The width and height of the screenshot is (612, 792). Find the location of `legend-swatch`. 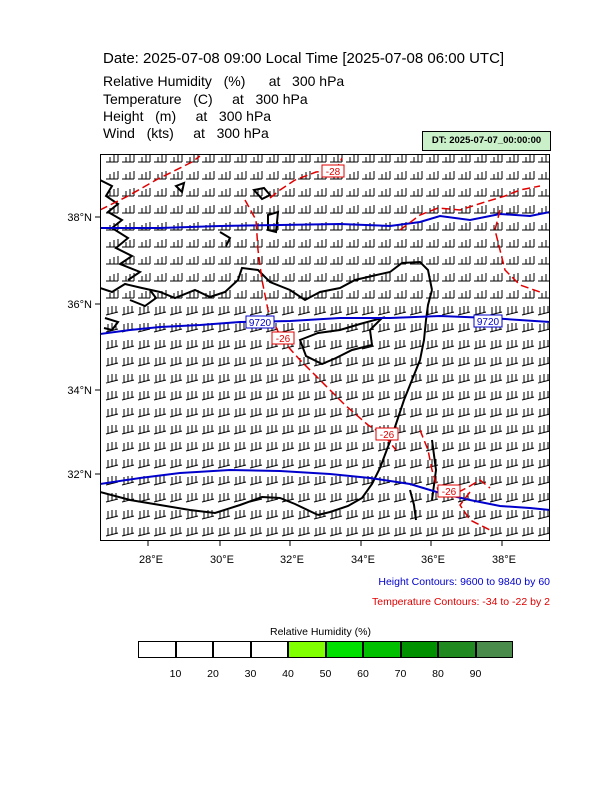

legend-swatch is located at coordinates (382, 649).